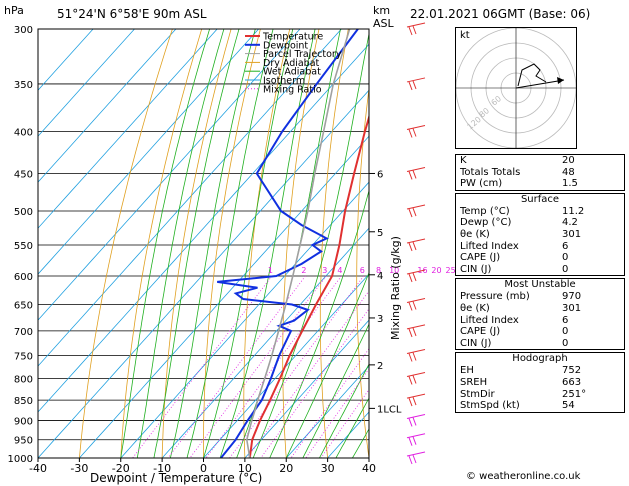 The image size is (629, 486). Describe the element at coordinates (570, 223) in the screenshot. I see `index-value: 4.2` at that location.